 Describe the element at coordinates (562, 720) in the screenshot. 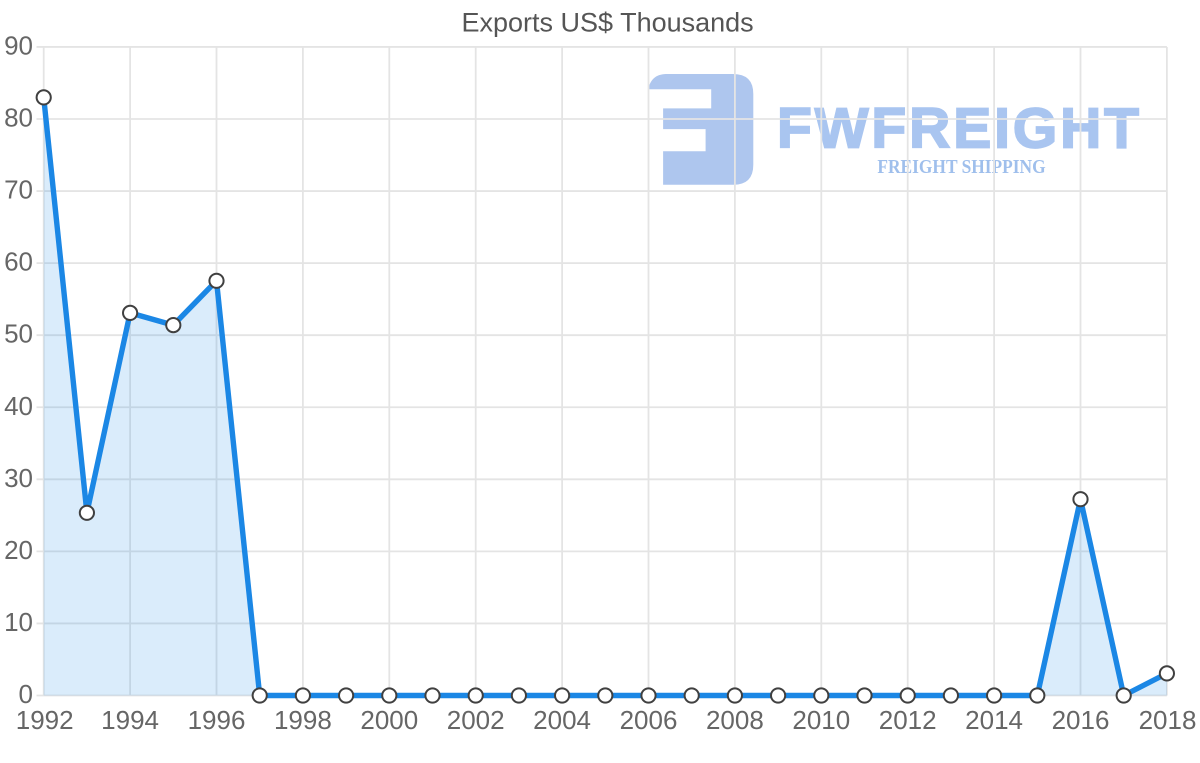

I see `svg-text: 2004` at that location.